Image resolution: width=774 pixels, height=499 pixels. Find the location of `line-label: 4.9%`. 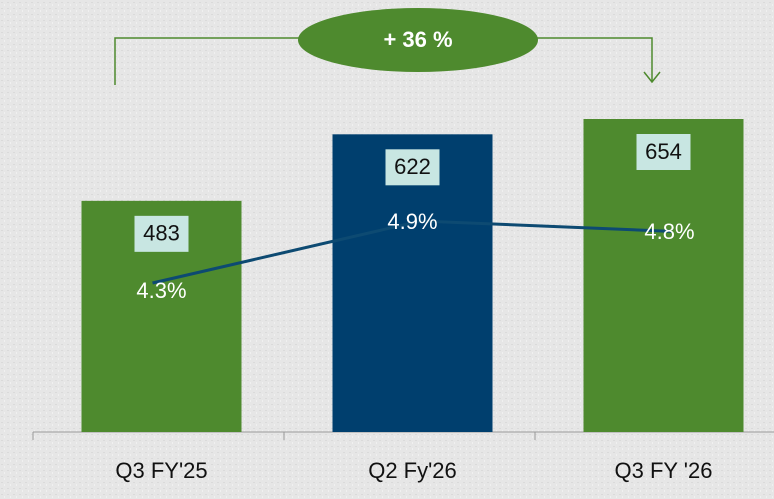

line-label: 4.9% is located at coordinates (412, 221).